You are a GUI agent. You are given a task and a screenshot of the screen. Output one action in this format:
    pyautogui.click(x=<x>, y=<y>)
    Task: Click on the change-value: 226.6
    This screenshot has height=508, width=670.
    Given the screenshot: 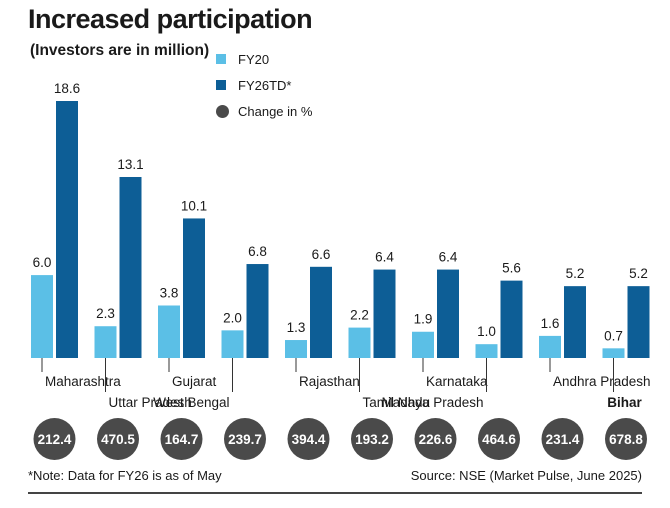 What is the action you would take?
    pyautogui.click(x=436, y=439)
    